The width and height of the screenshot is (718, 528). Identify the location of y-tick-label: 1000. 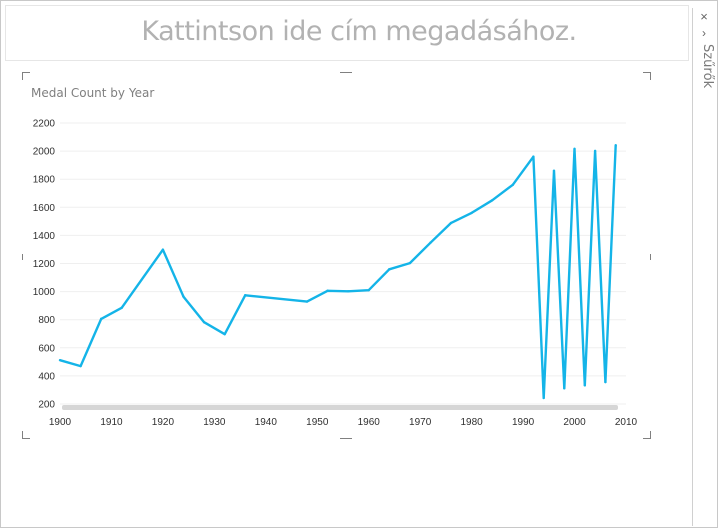
(44, 292).